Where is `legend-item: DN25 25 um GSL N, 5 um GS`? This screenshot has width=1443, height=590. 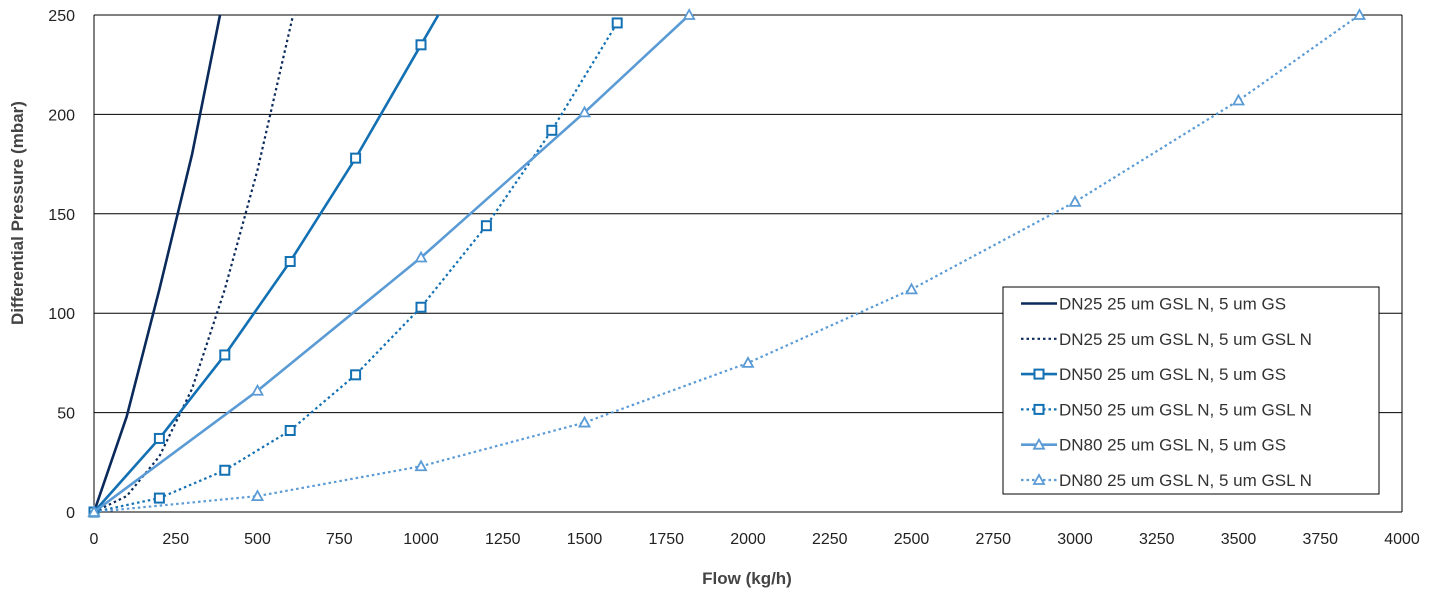 legend-item: DN25 25 um GSL N, 5 um GS is located at coordinates (1153, 304).